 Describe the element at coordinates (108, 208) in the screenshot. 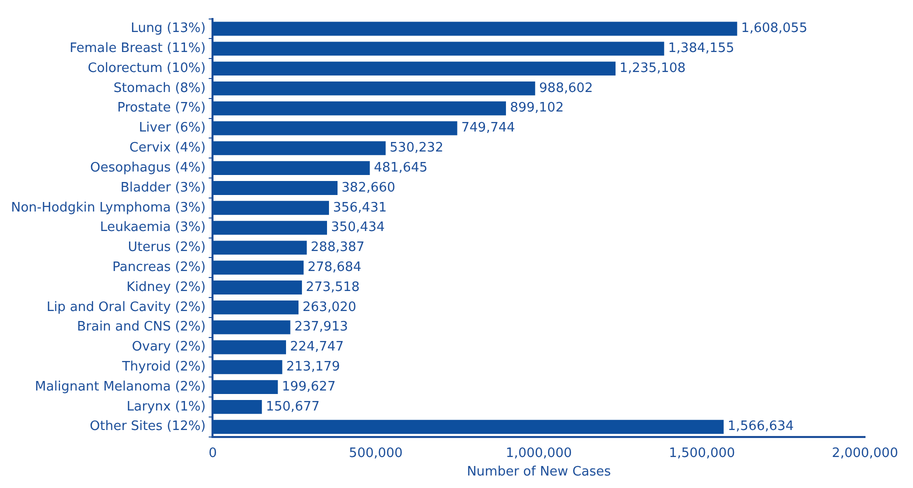

I see `y-tick-label: Non-Hodgkin Lymphoma (3%)` at that location.